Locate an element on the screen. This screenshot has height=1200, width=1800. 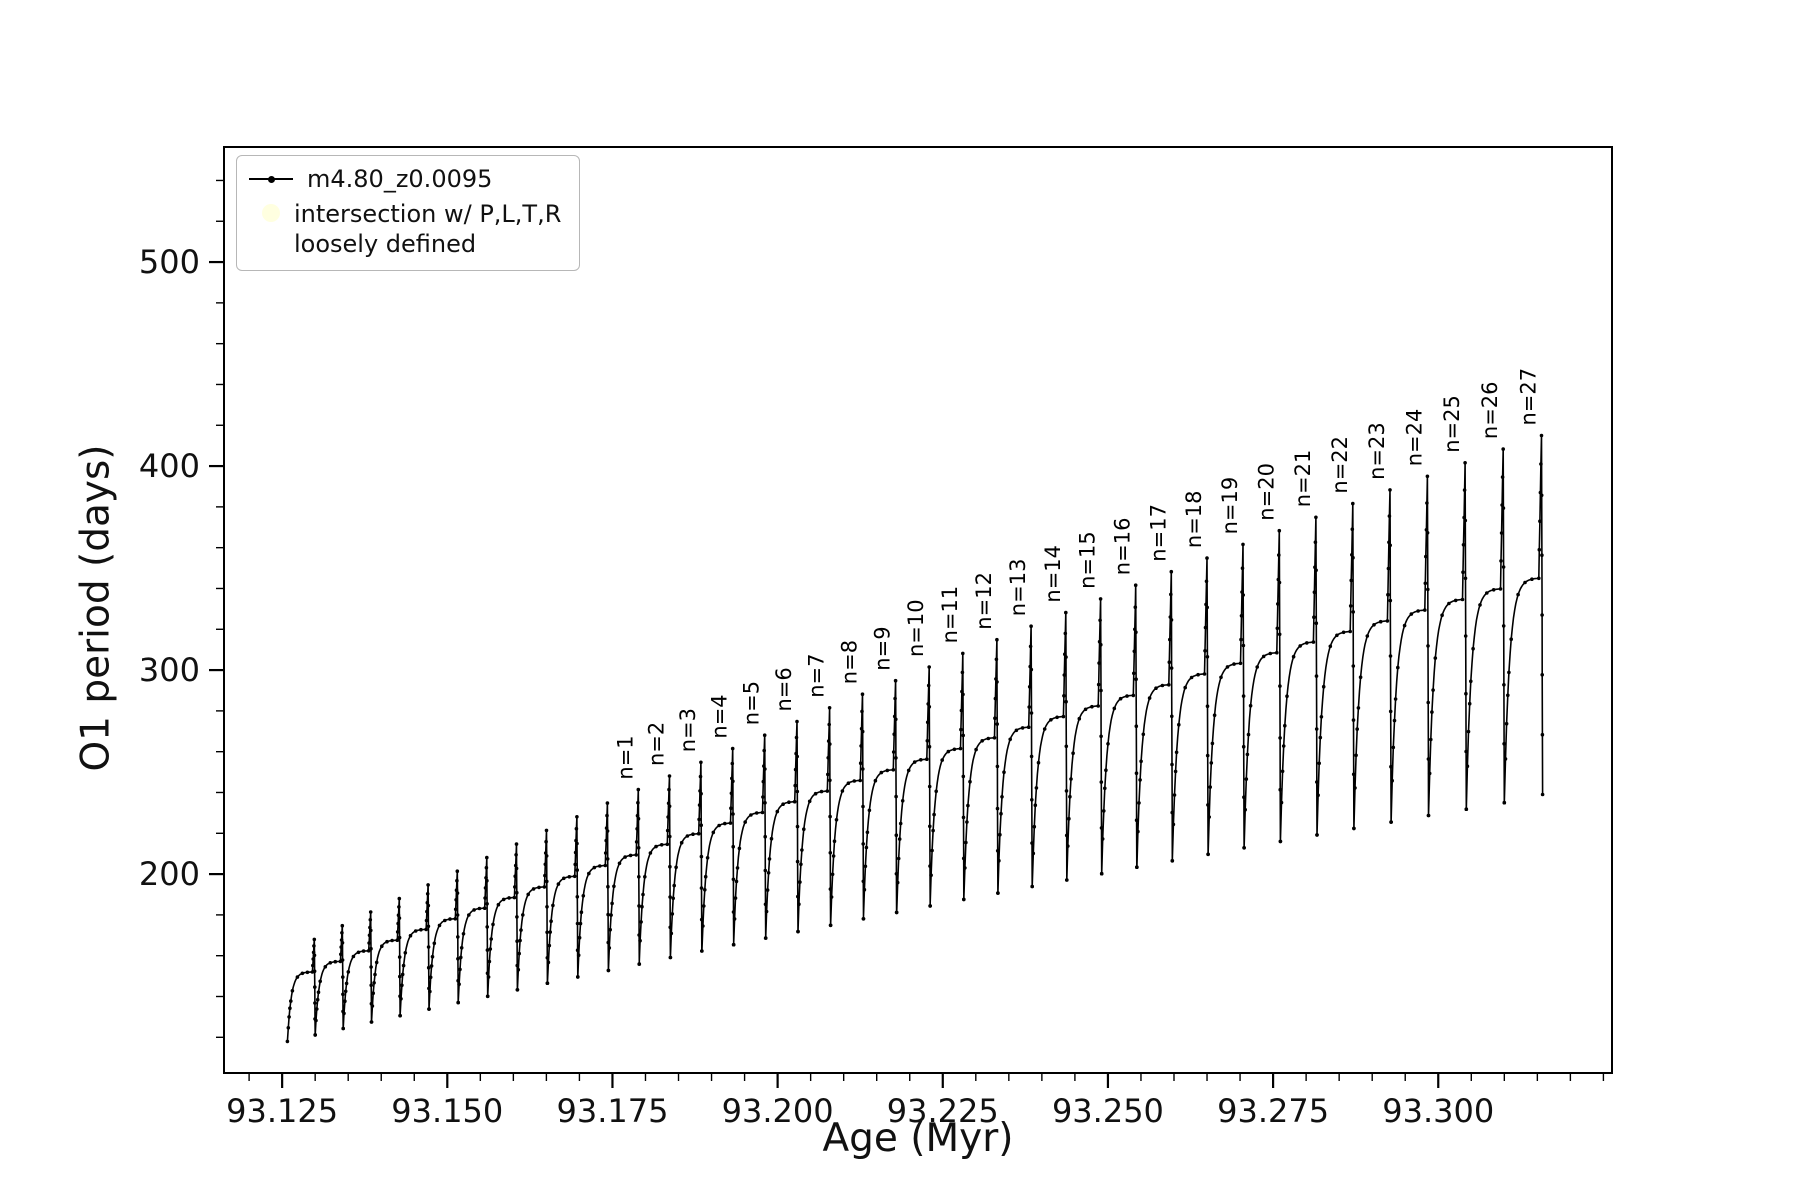
spike-annotation: n=3 is located at coordinates (688, 730).